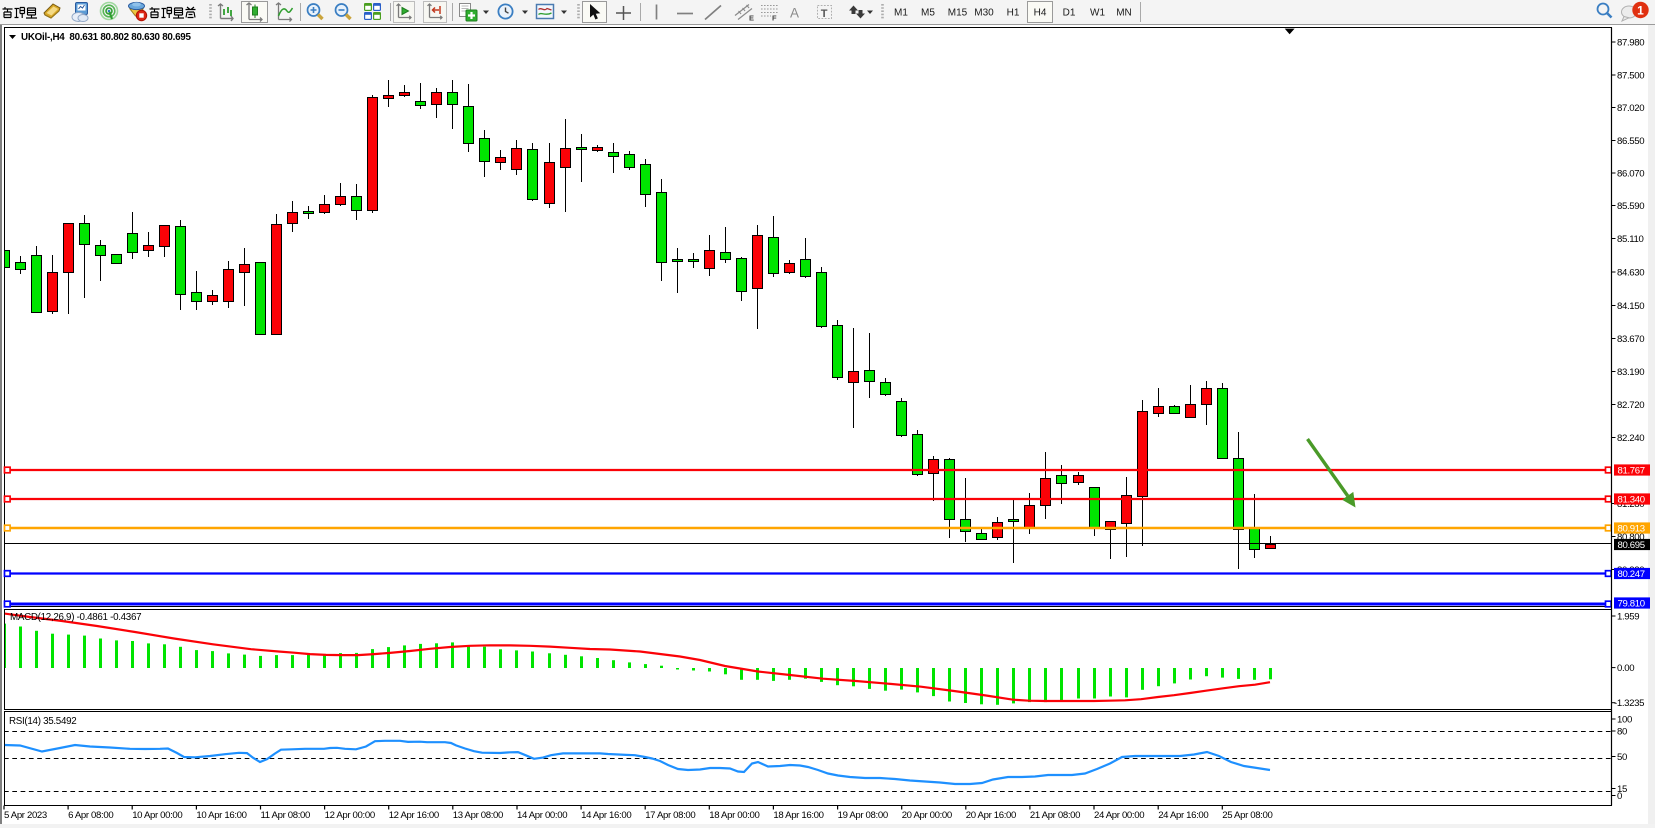 The height and width of the screenshot is (828, 1655). Describe the element at coordinates (1640, 10) in the screenshot. I see `svg-text: 1` at that location.